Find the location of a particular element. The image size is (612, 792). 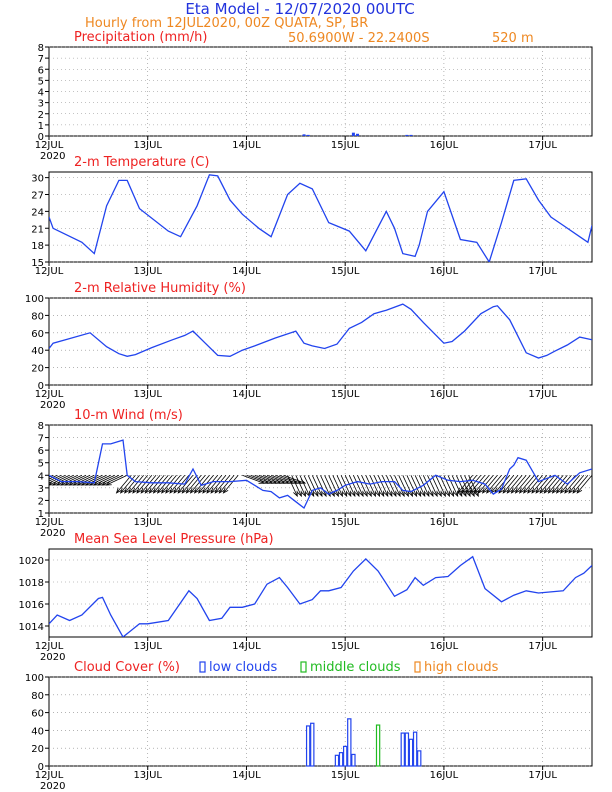

legend-swatch-middle-clouds is located at coordinates (303, 667).